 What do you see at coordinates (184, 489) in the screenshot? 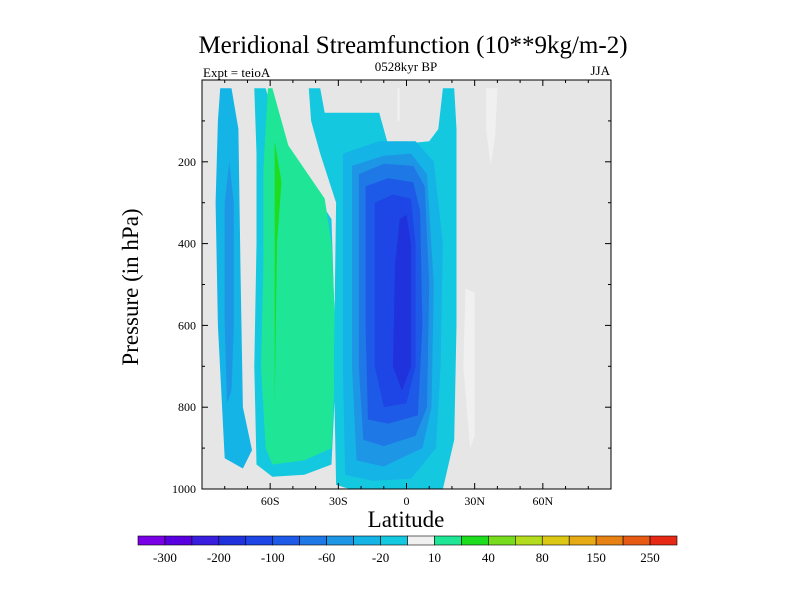
I see `y-tick-label: 1000` at bounding box center [184, 489].